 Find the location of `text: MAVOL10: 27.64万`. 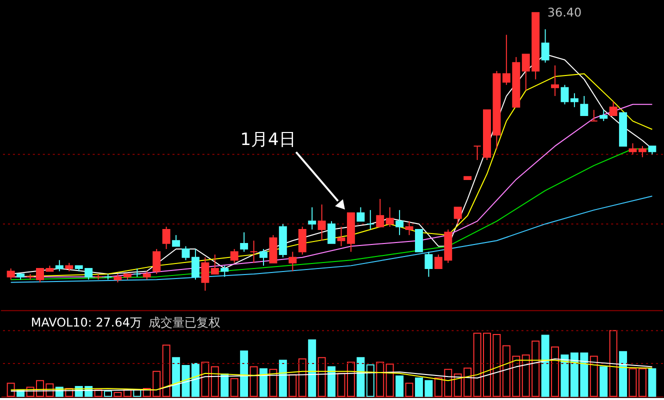

text: MAVOL10: 27.64万 is located at coordinates (86, 323).